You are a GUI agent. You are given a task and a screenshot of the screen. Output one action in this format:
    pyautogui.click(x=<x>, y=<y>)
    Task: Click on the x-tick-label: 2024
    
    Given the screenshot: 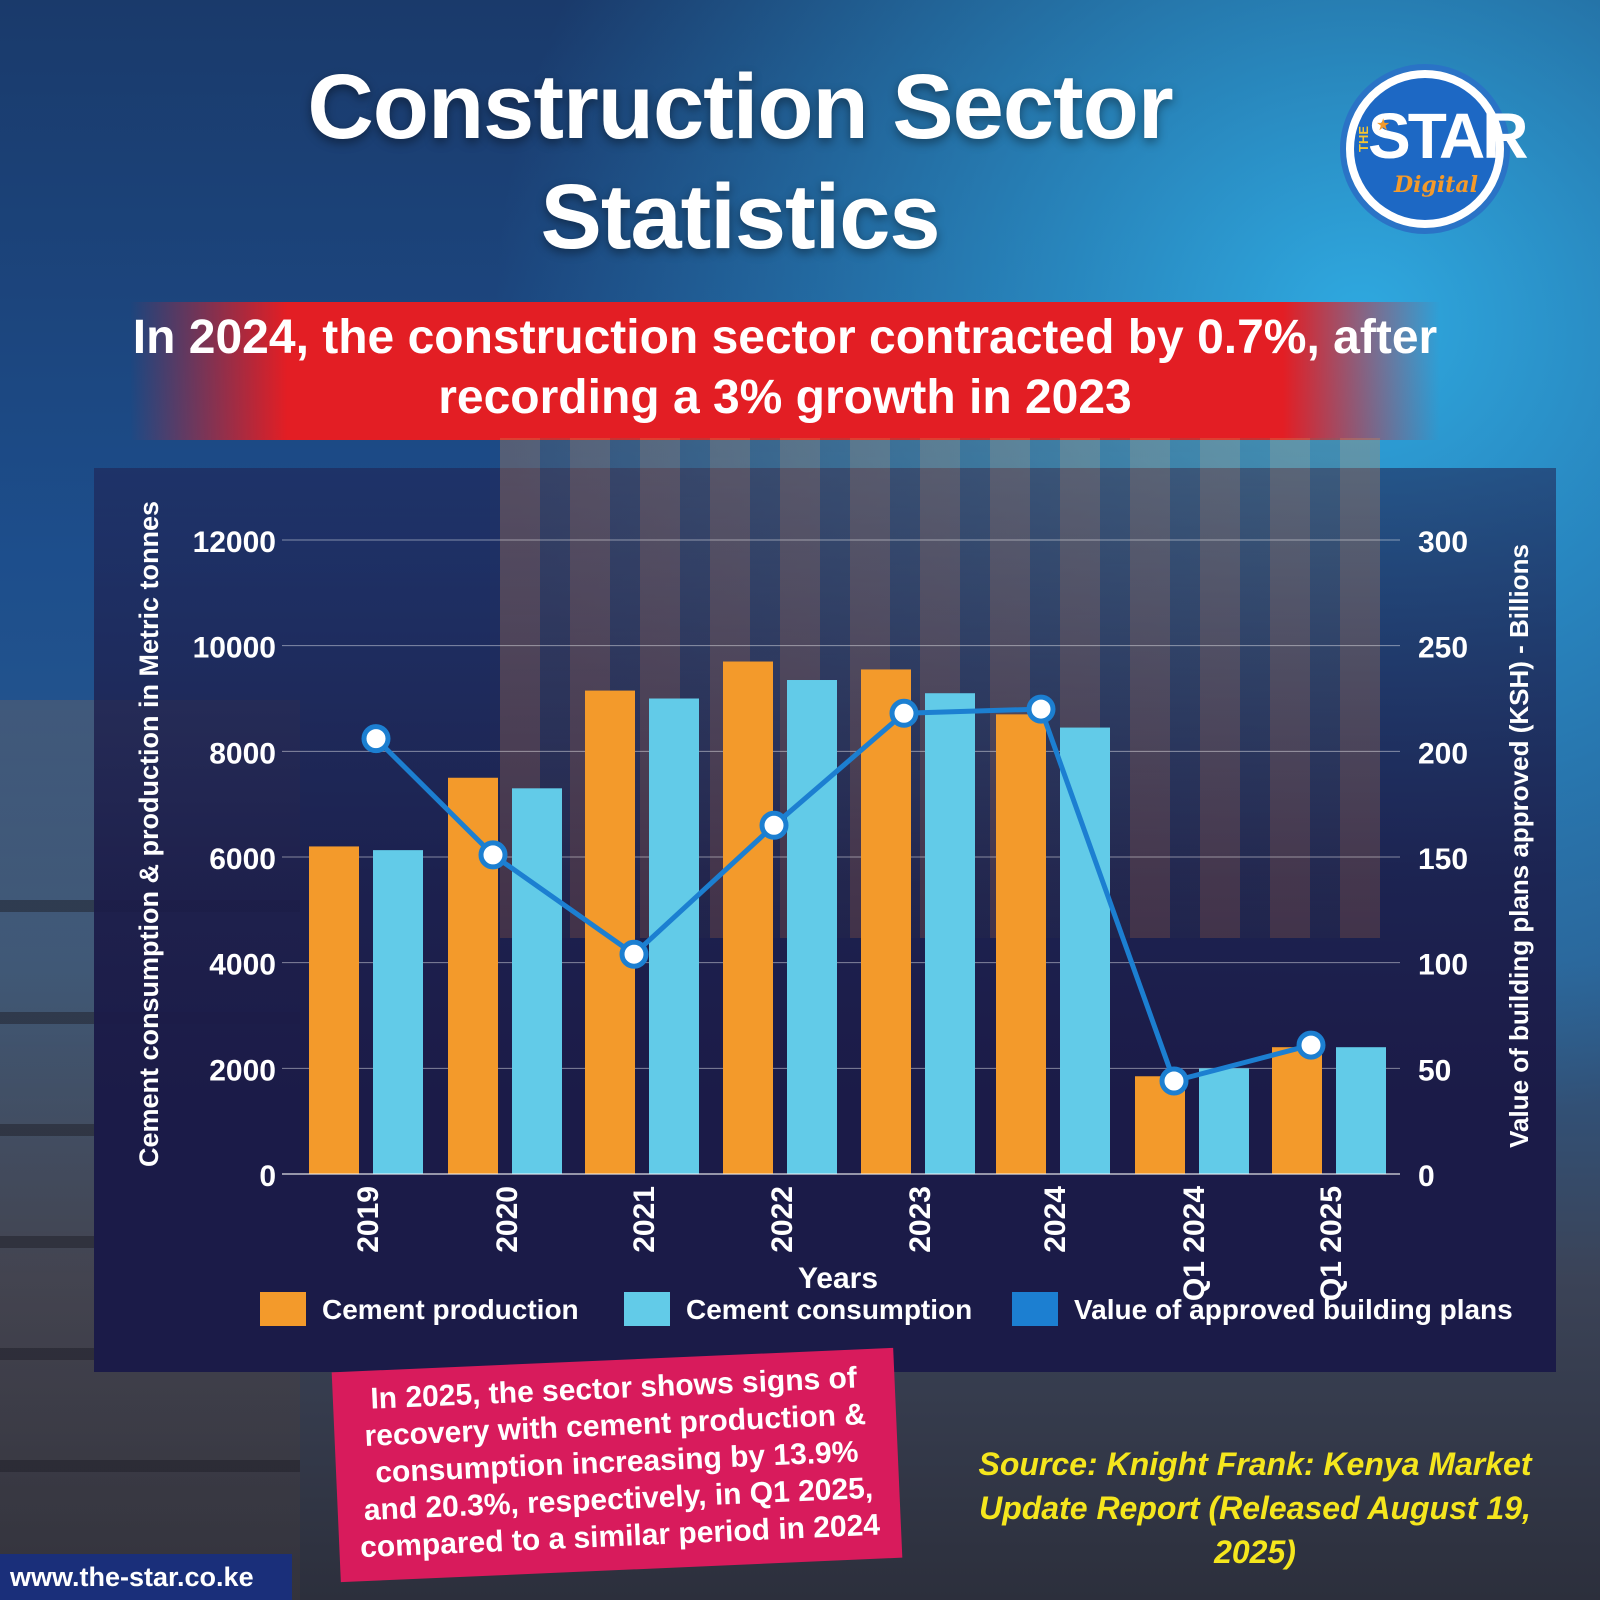 What is the action you would take?
    pyautogui.click(x=1055, y=1219)
    